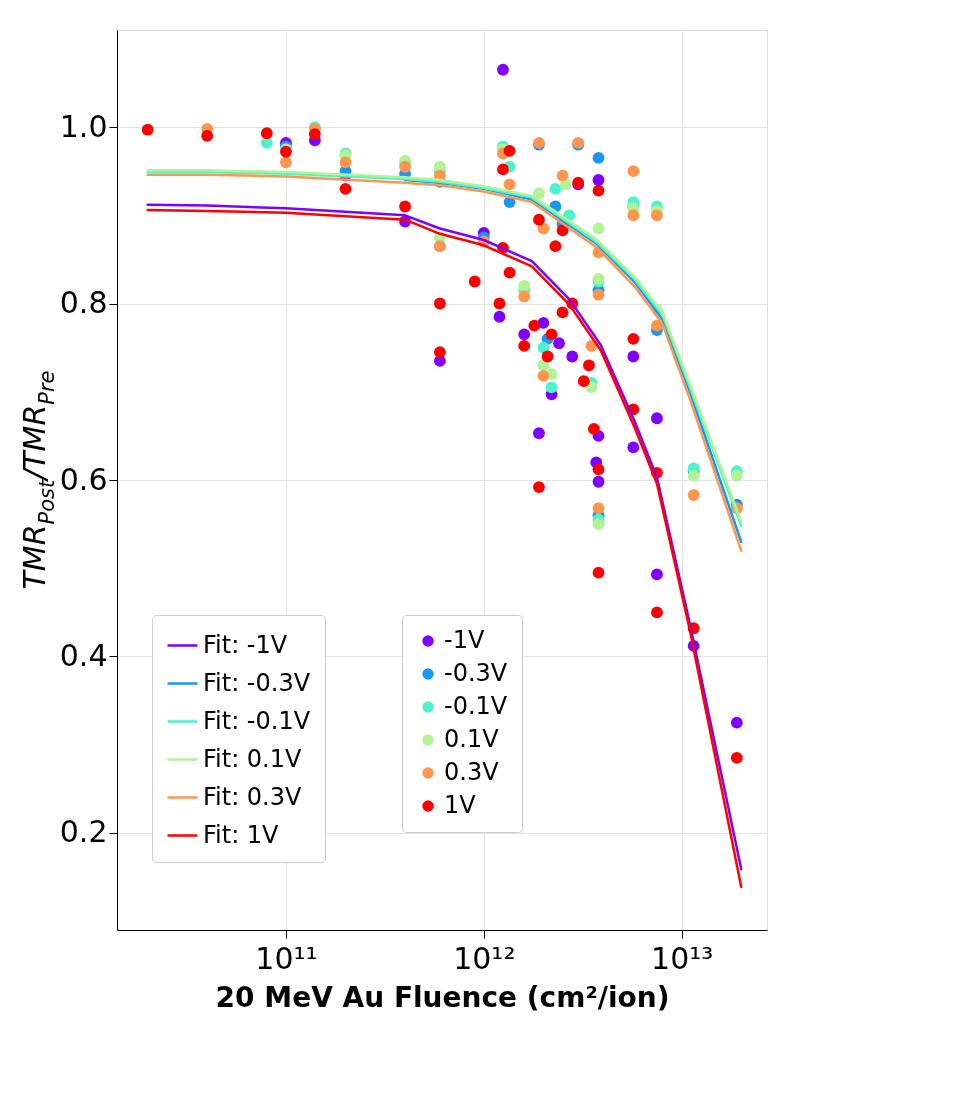 This screenshot has height=1114, width=958. I want to click on y-tick-label: 0.4, so click(83, 655).